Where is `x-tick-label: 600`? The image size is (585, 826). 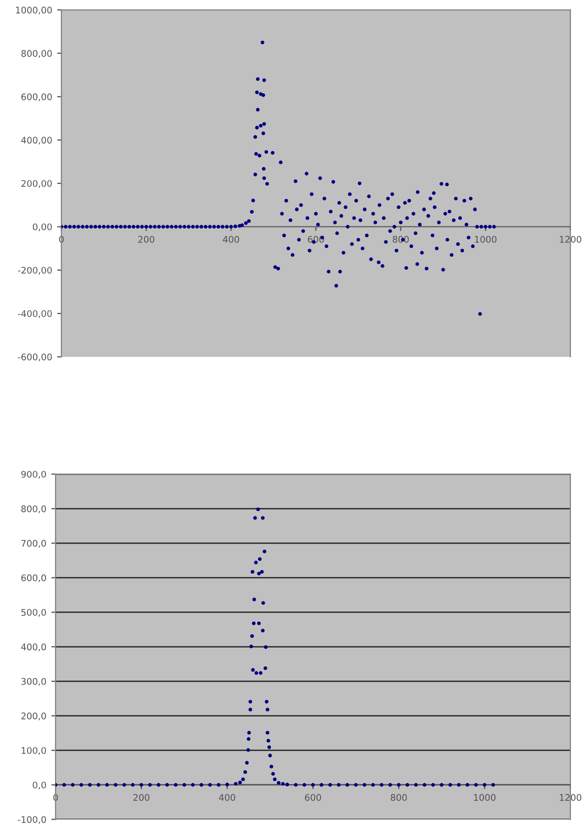
x-tick-label: 600 is located at coordinates (312, 797).